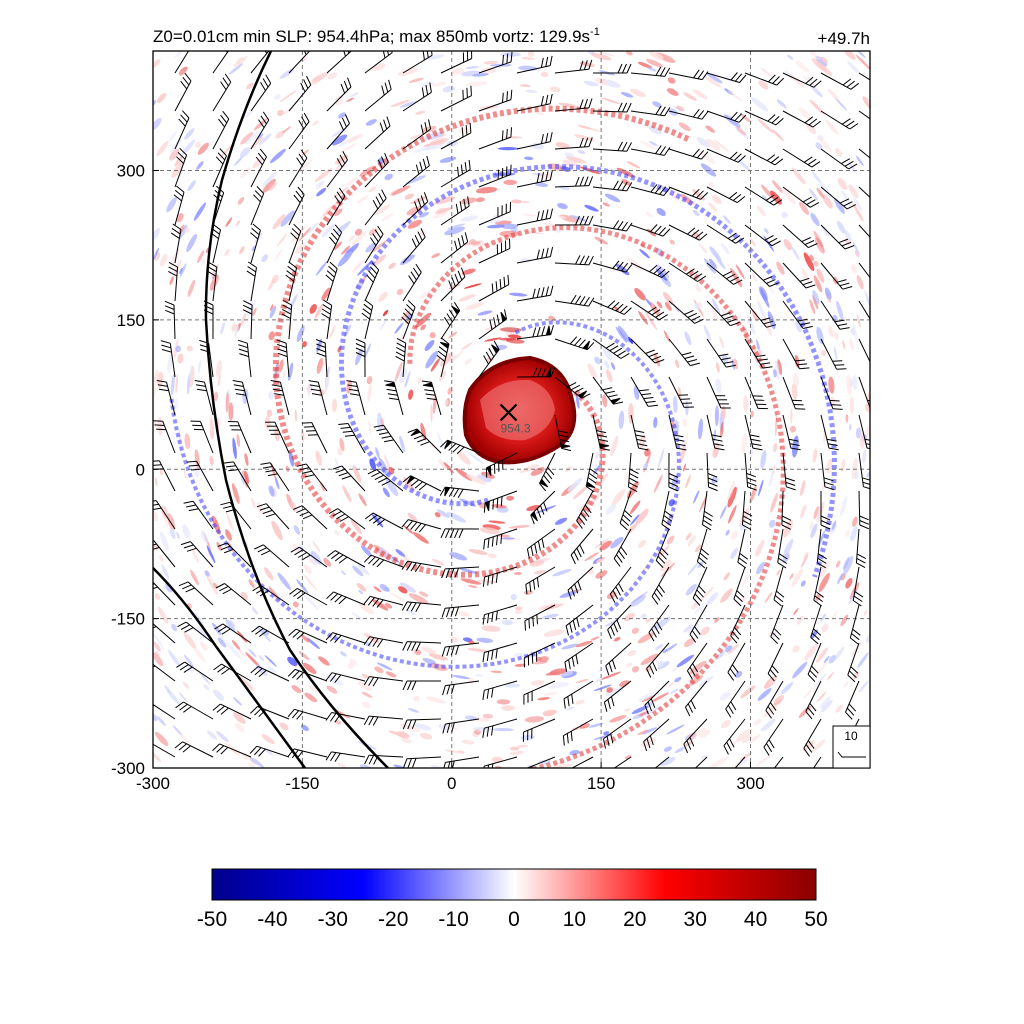  What do you see at coordinates (453, 919) in the screenshot?
I see `colorbar-tick-label: -10` at bounding box center [453, 919].